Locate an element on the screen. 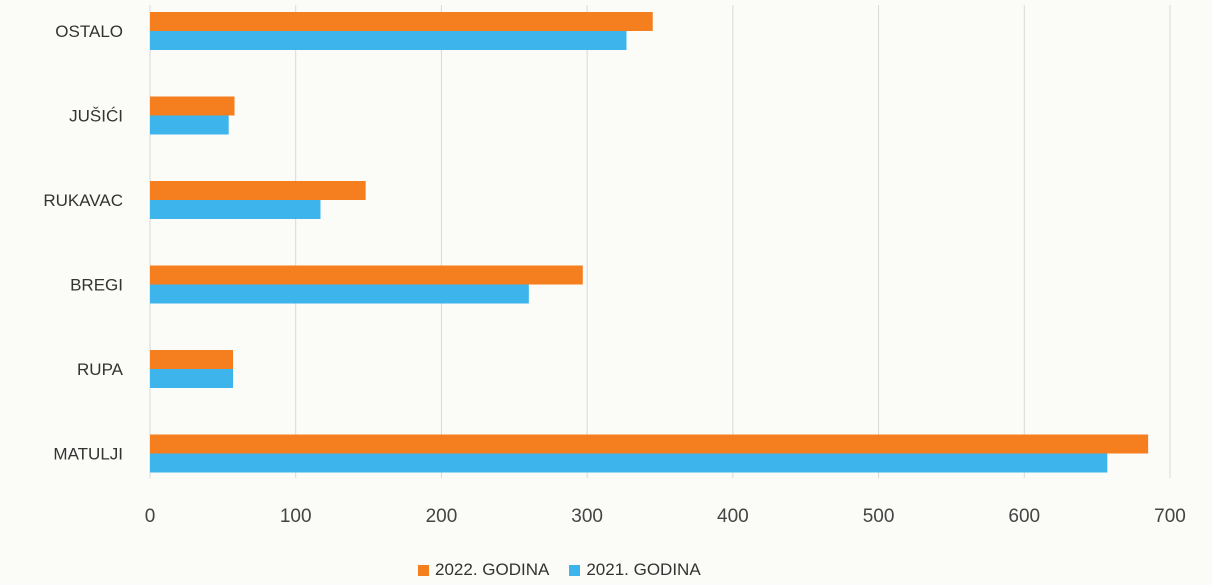 Image resolution: width=1212 pixels, height=585 pixels. x-tick-label-6: 600 is located at coordinates (1024, 516).